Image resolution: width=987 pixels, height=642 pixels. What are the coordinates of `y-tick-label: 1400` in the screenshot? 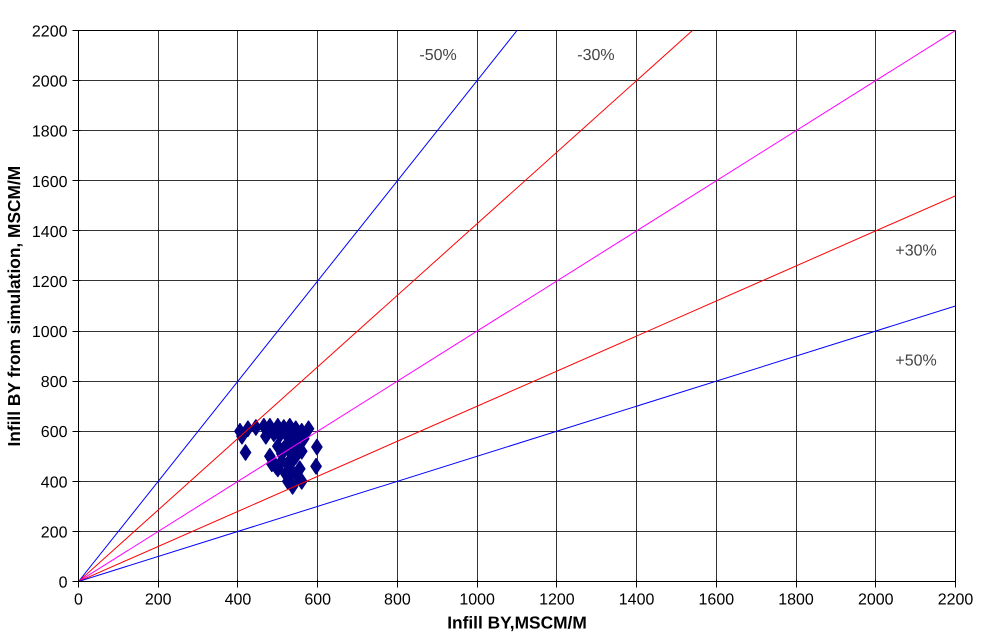 It's located at (50, 232).